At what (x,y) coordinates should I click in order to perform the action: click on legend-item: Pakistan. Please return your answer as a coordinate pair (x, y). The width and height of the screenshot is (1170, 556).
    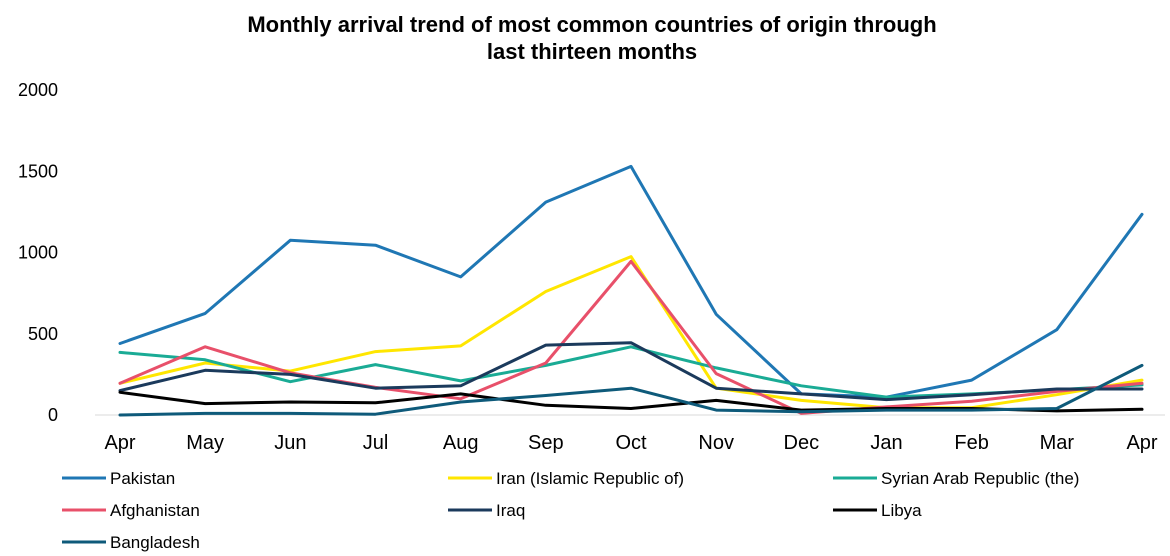
    Looking at the image, I should click on (118, 478).